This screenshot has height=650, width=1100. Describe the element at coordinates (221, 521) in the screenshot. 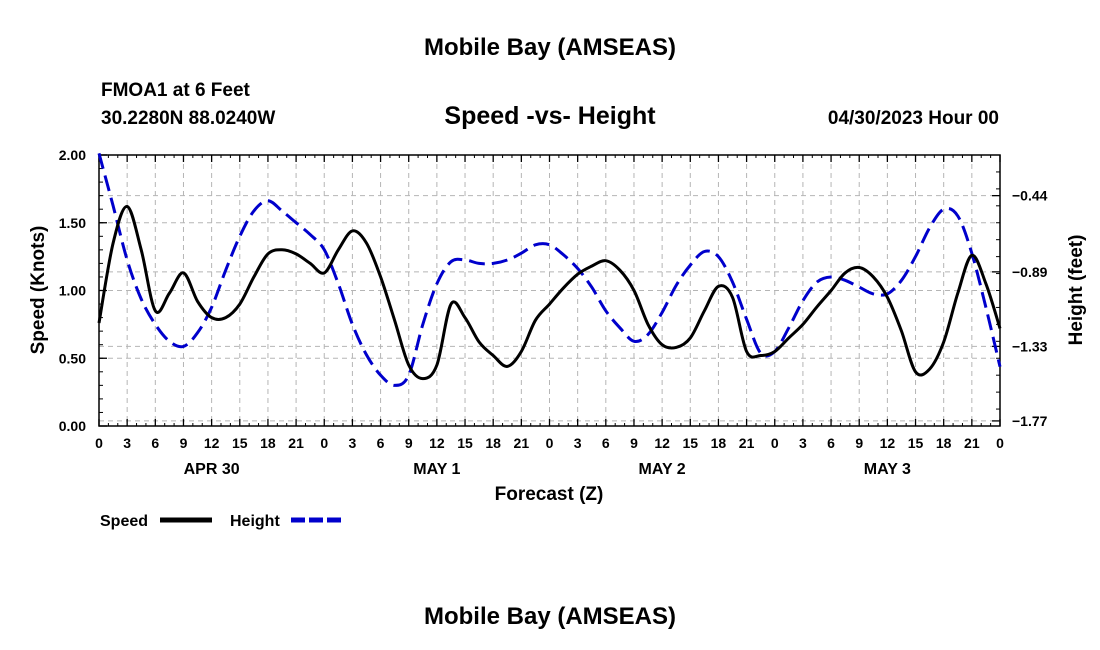

I see `legend: Speed Height` at that location.